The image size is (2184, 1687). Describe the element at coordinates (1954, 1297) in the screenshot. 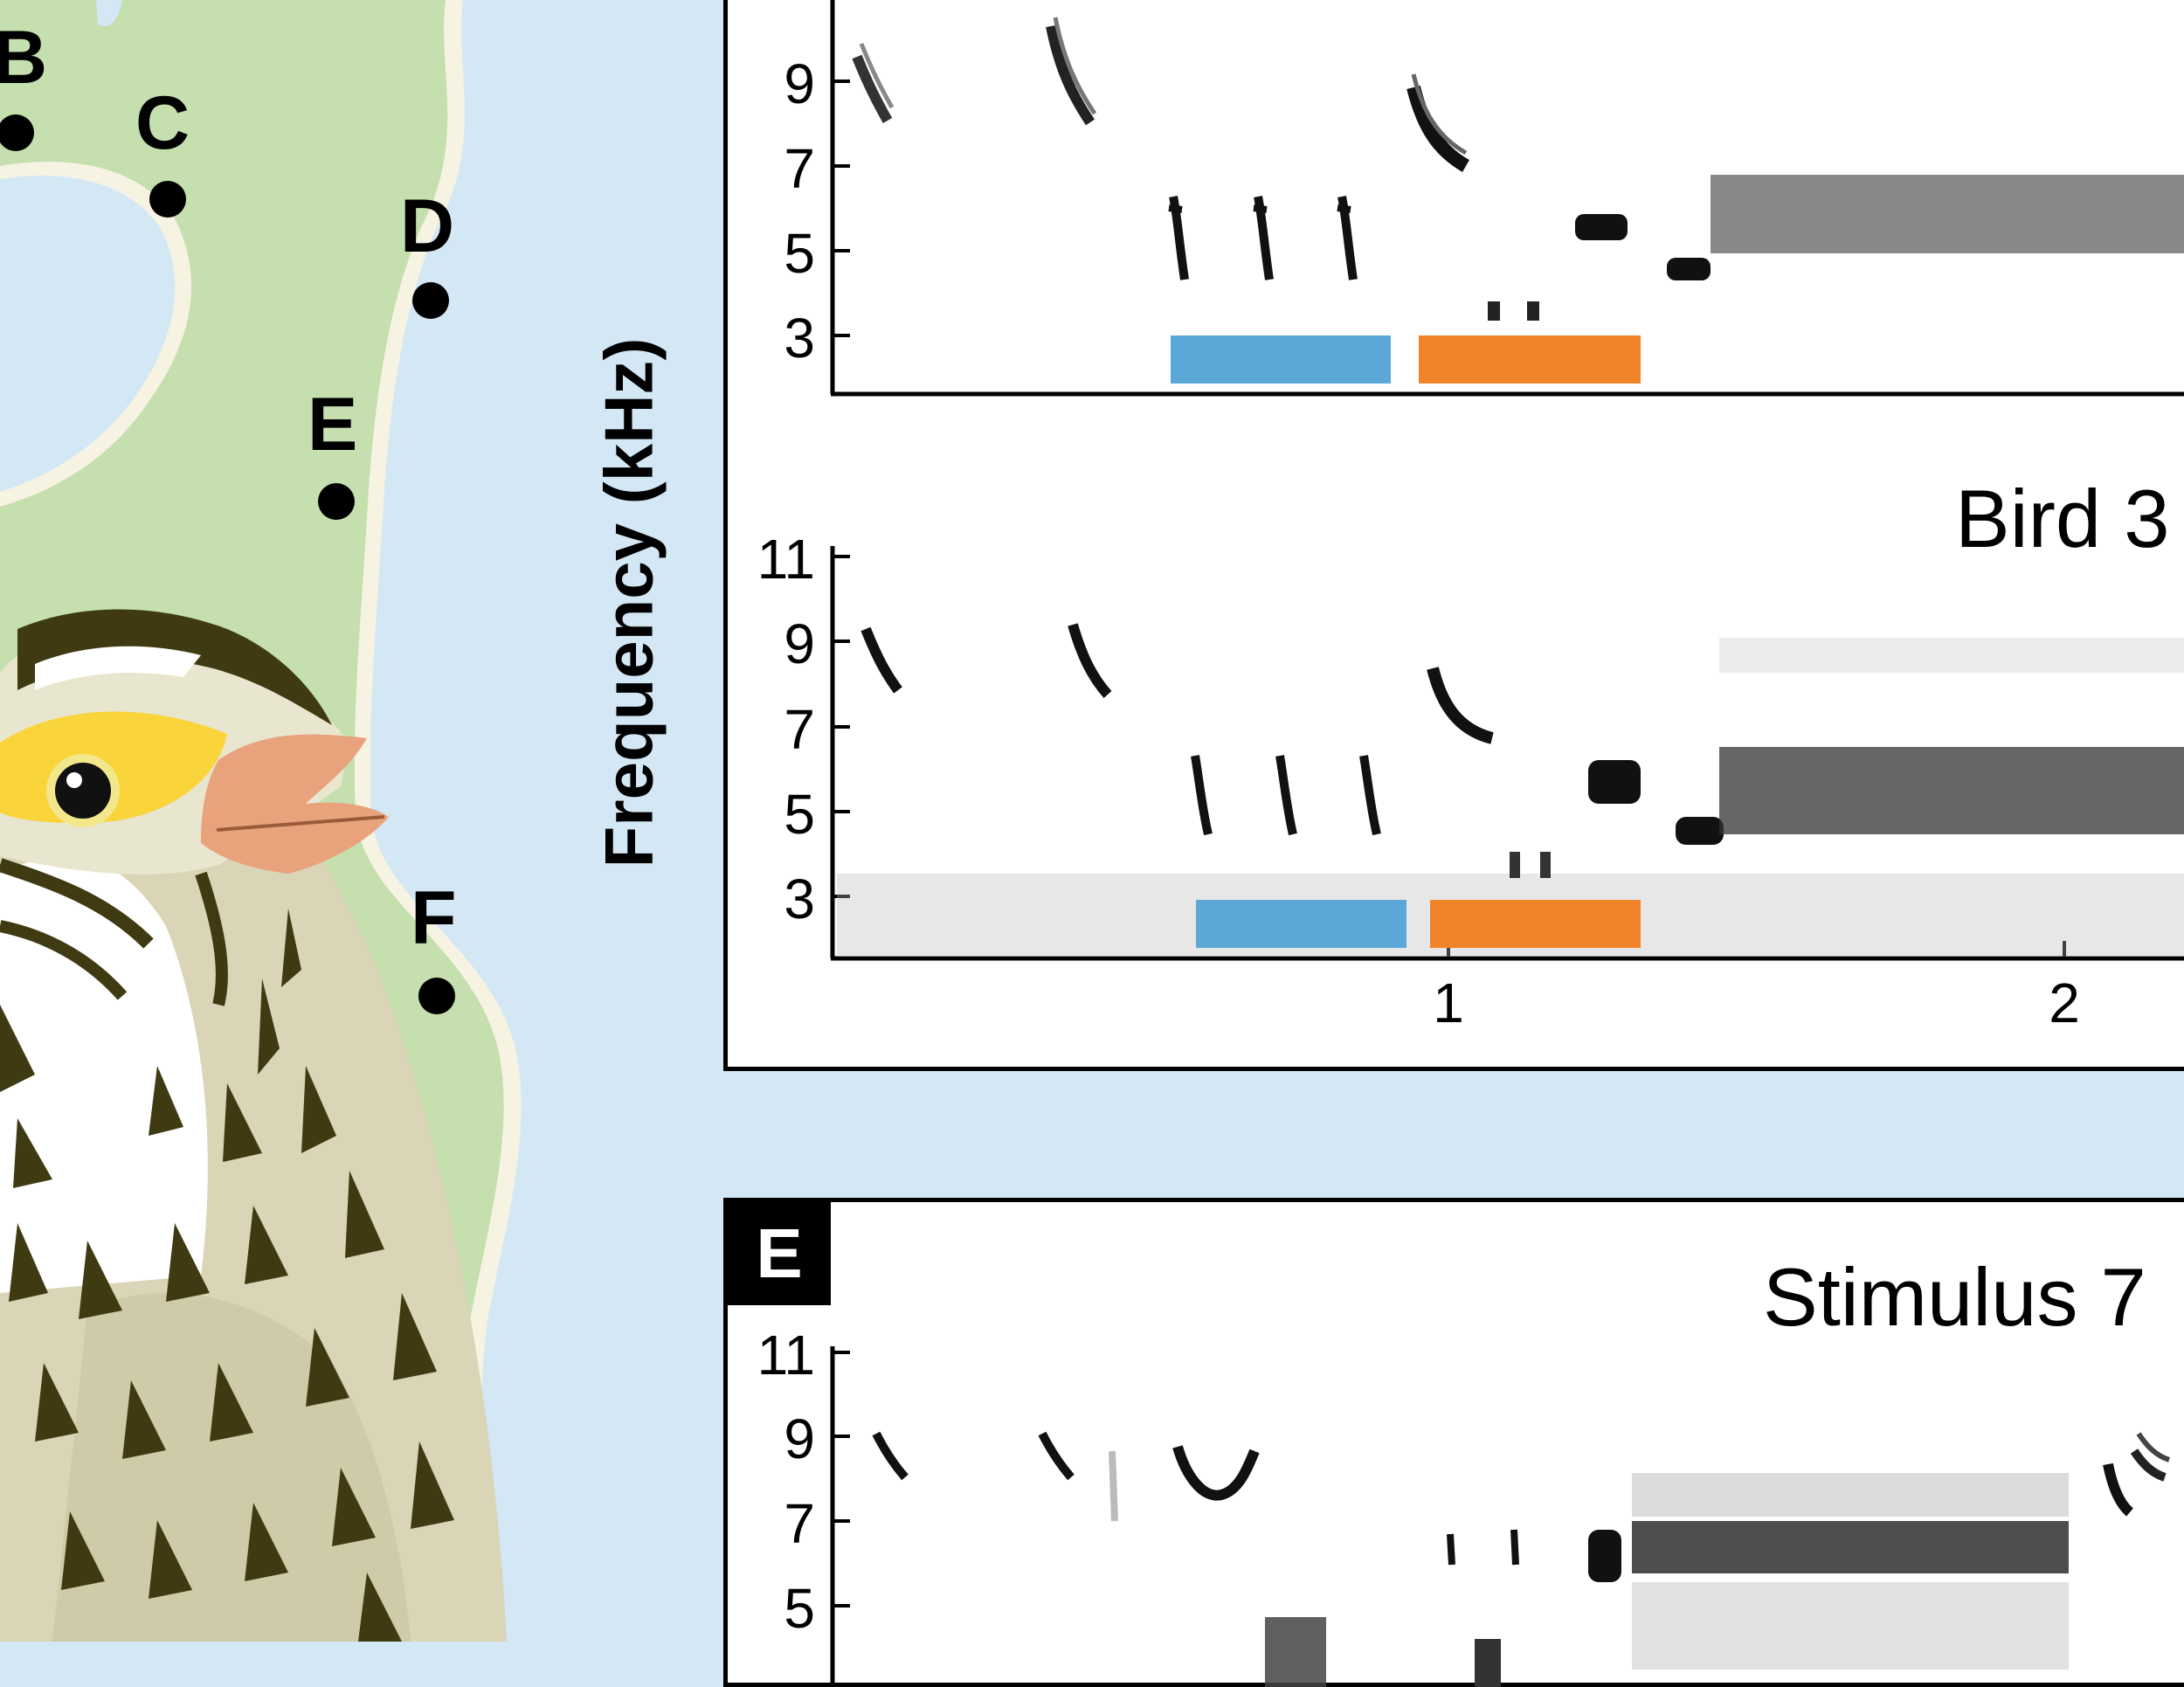

I see `subplot-title-stimulus-7: Stimulus 7` at that location.